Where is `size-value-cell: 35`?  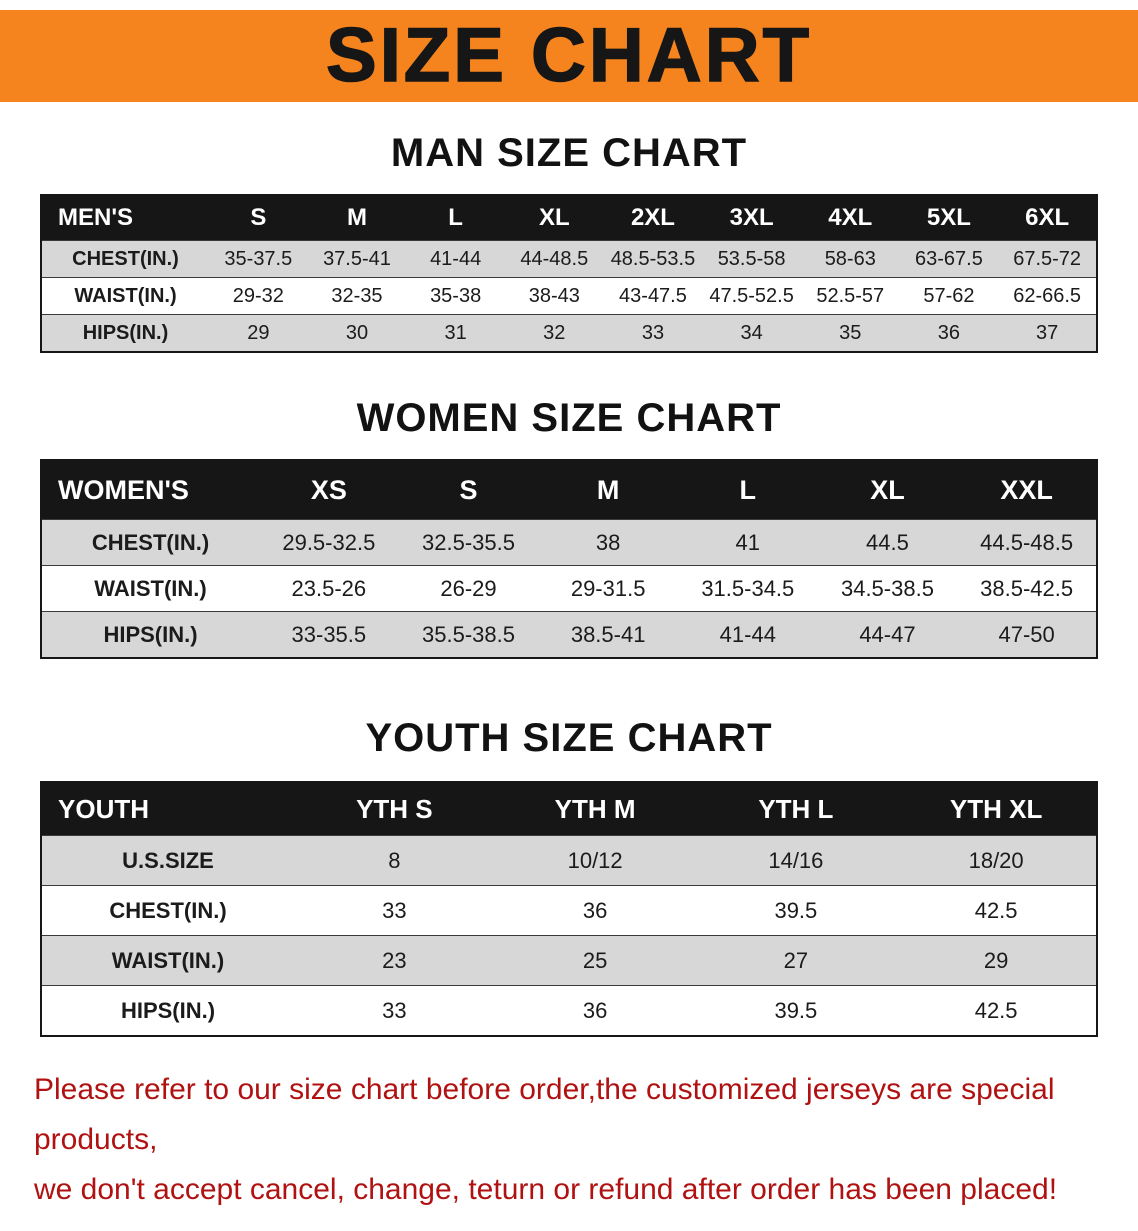
size-value-cell: 35 is located at coordinates (850, 332).